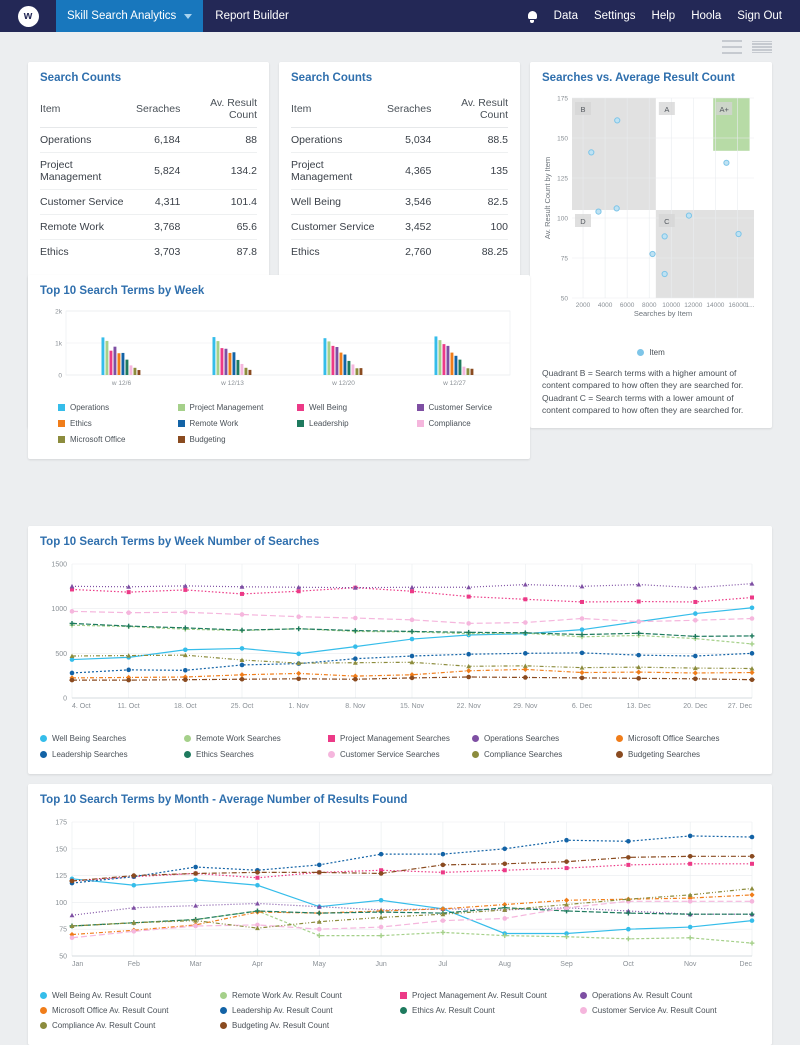 Image resolution: width=800 pixels, height=1045 pixels. I want to click on svg-text: 75, so click(565, 259).